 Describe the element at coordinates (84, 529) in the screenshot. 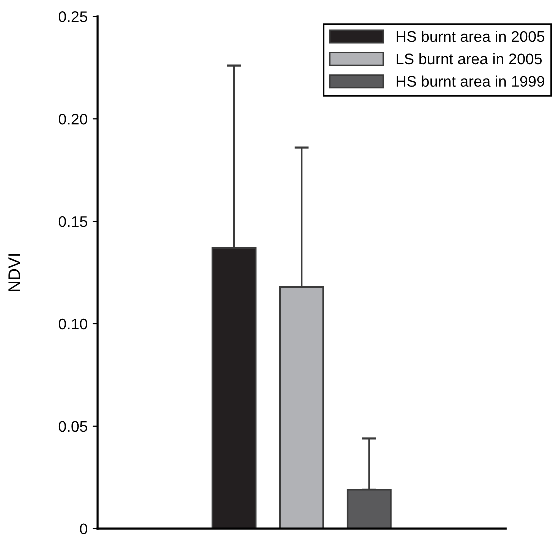

I see `y-tick-label: 0` at that location.